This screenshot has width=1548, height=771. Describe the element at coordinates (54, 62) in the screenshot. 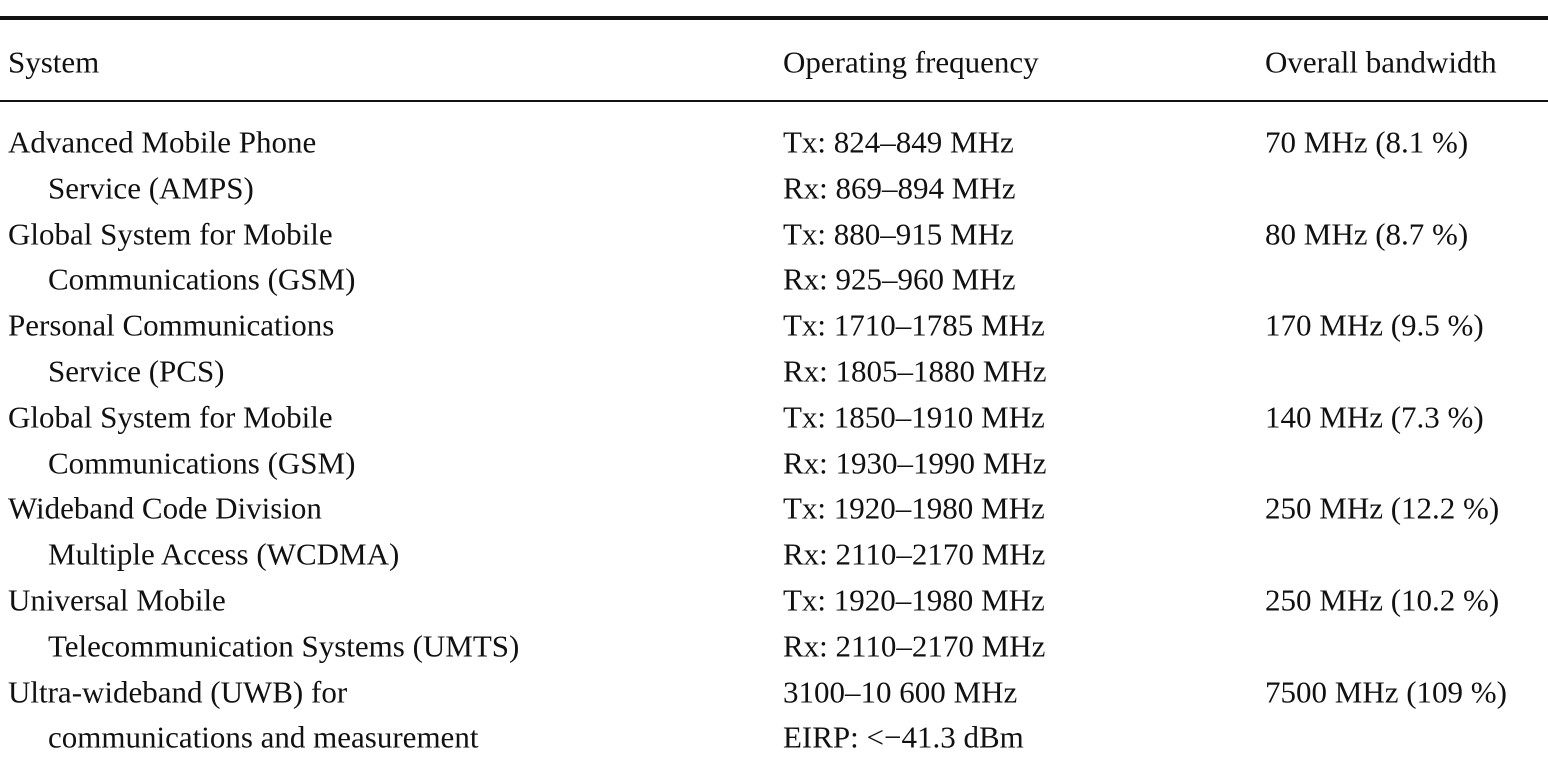

I see `header-cell: System` at that location.